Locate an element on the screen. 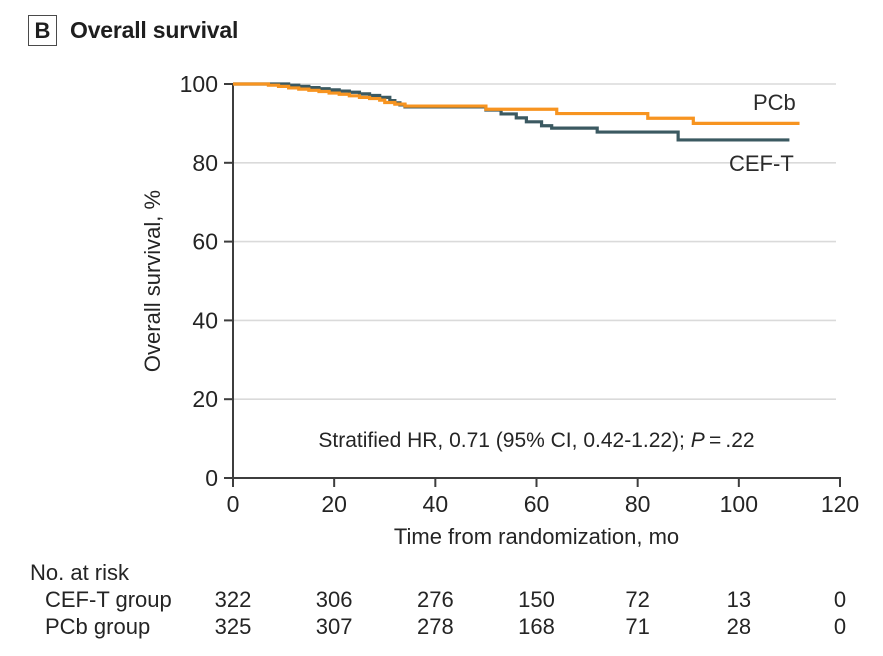  risk-value-pcb-t100: 28 is located at coordinates (739, 626).